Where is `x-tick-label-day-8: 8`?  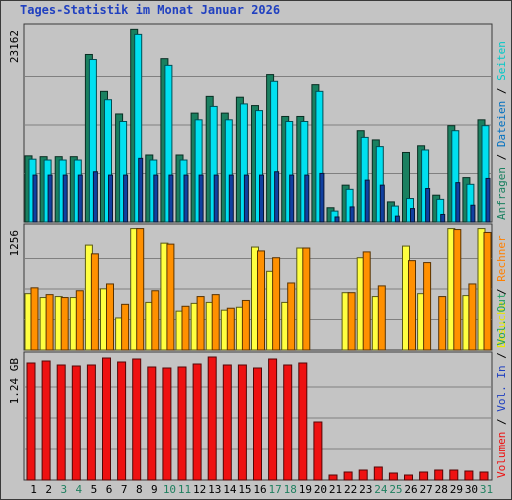
x-tick-label-day-8: 8 is located at coordinates (139, 489).